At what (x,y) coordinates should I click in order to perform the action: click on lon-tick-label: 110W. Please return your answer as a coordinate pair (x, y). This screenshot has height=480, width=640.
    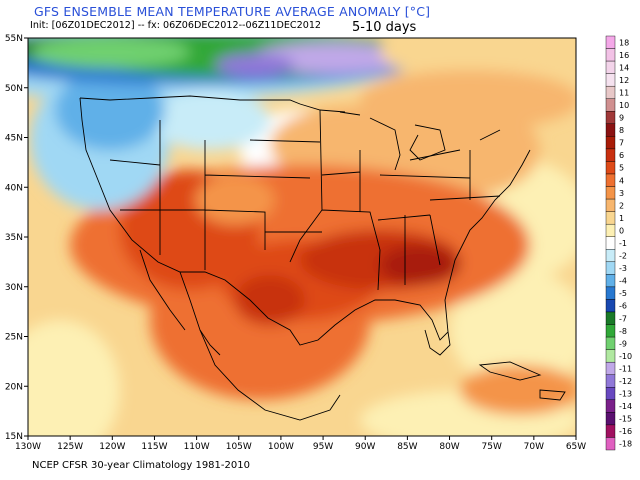
    Looking at the image, I should click on (197, 447).